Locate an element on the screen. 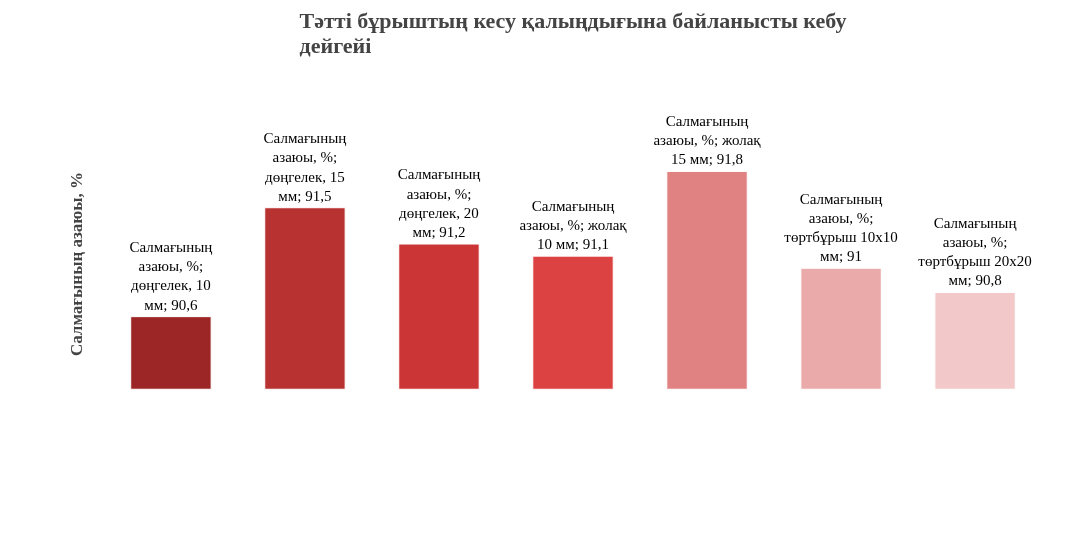  data-label: Салмағының азаюы, %; жолақ 15 мм; 91,8 is located at coordinates (707, 140).